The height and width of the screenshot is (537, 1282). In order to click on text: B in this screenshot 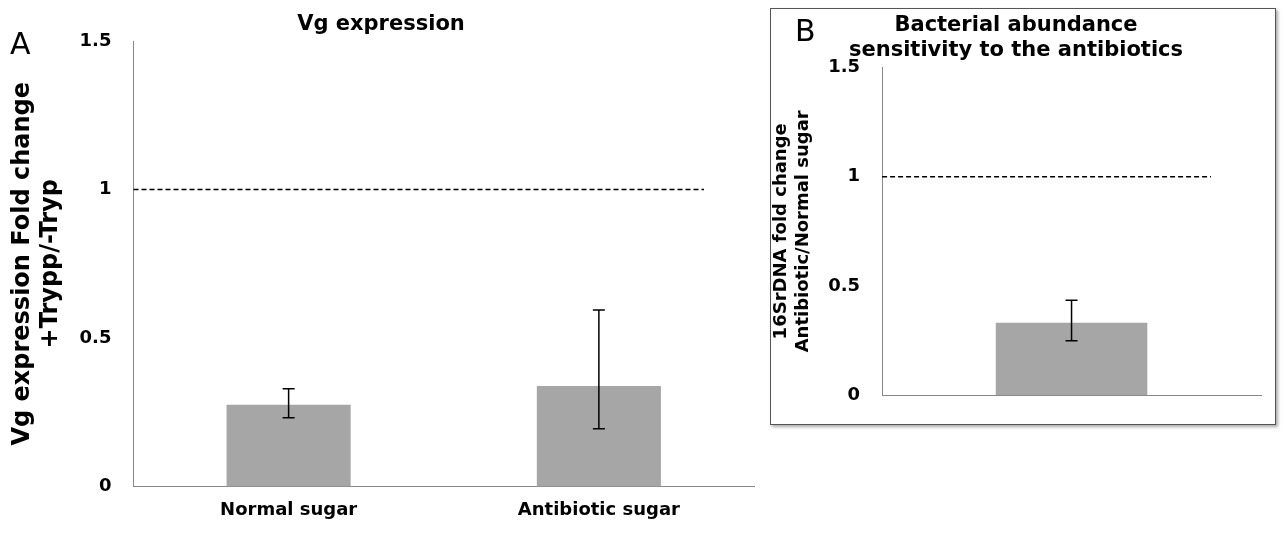, I will do `click(805, 30)`.